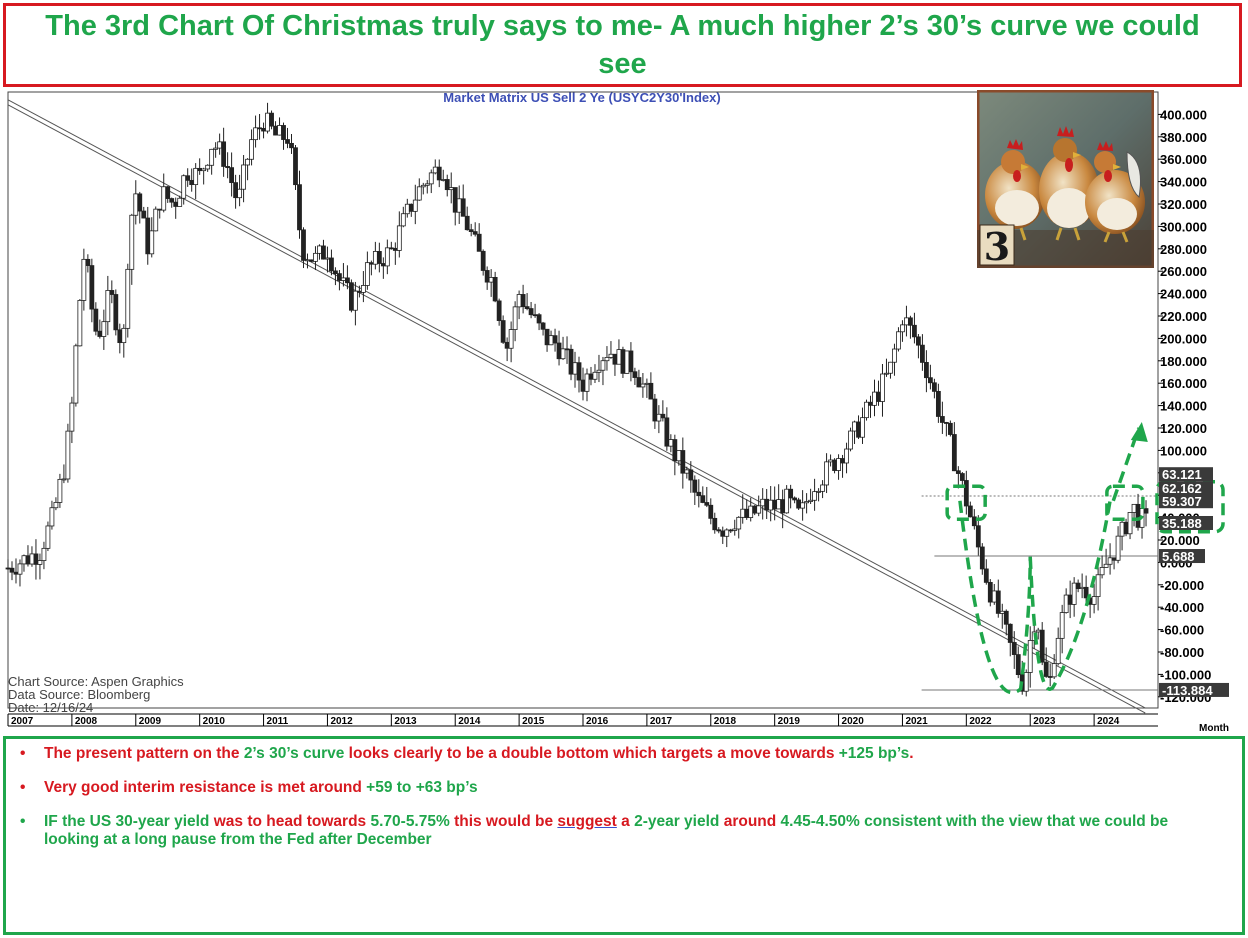 The width and height of the screenshot is (1248, 938). Describe the element at coordinates (1182, 585) in the screenshot. I see `y-tick-label: -20.000` at that location.